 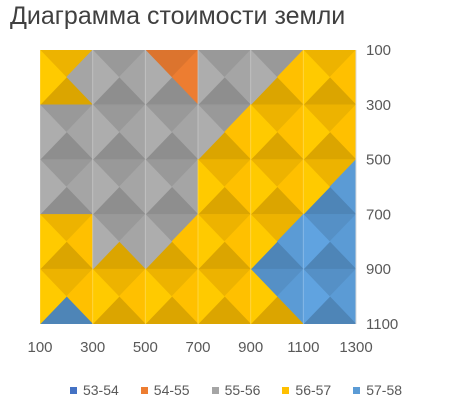 I want to click on legend-item: 56-57, so click(x=306, y=390).